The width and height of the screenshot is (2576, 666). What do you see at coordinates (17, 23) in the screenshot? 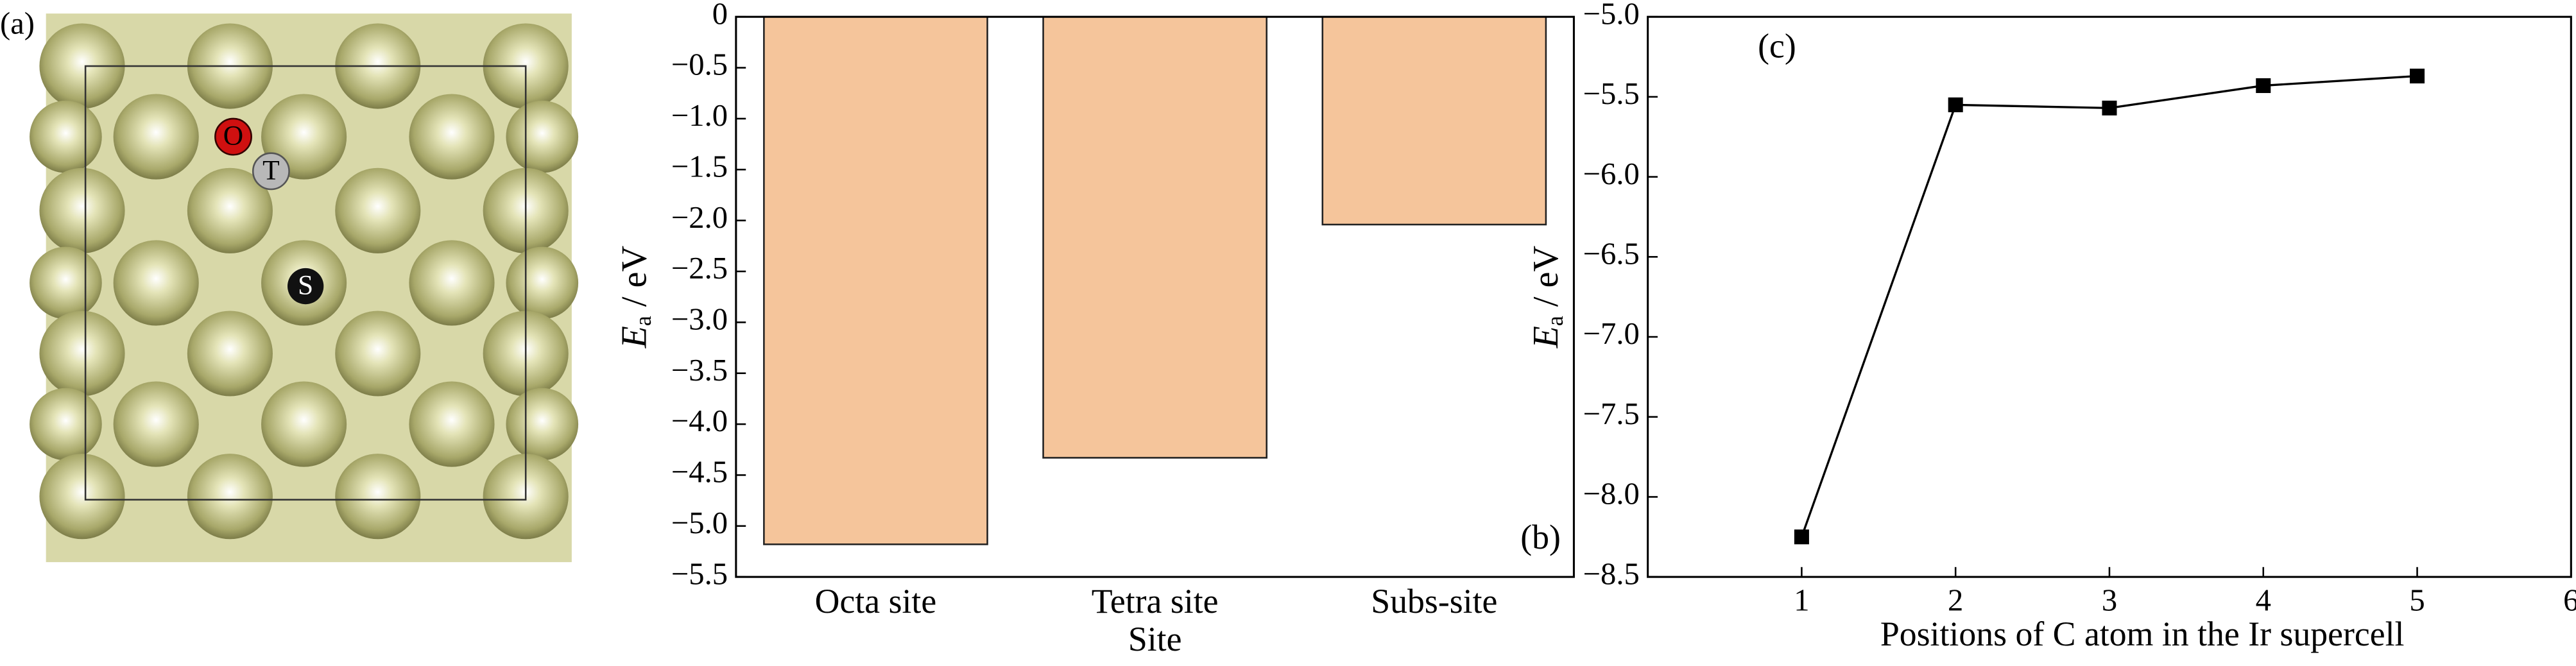
I see `panel-label: (a)` at bounding box center [17, 23].